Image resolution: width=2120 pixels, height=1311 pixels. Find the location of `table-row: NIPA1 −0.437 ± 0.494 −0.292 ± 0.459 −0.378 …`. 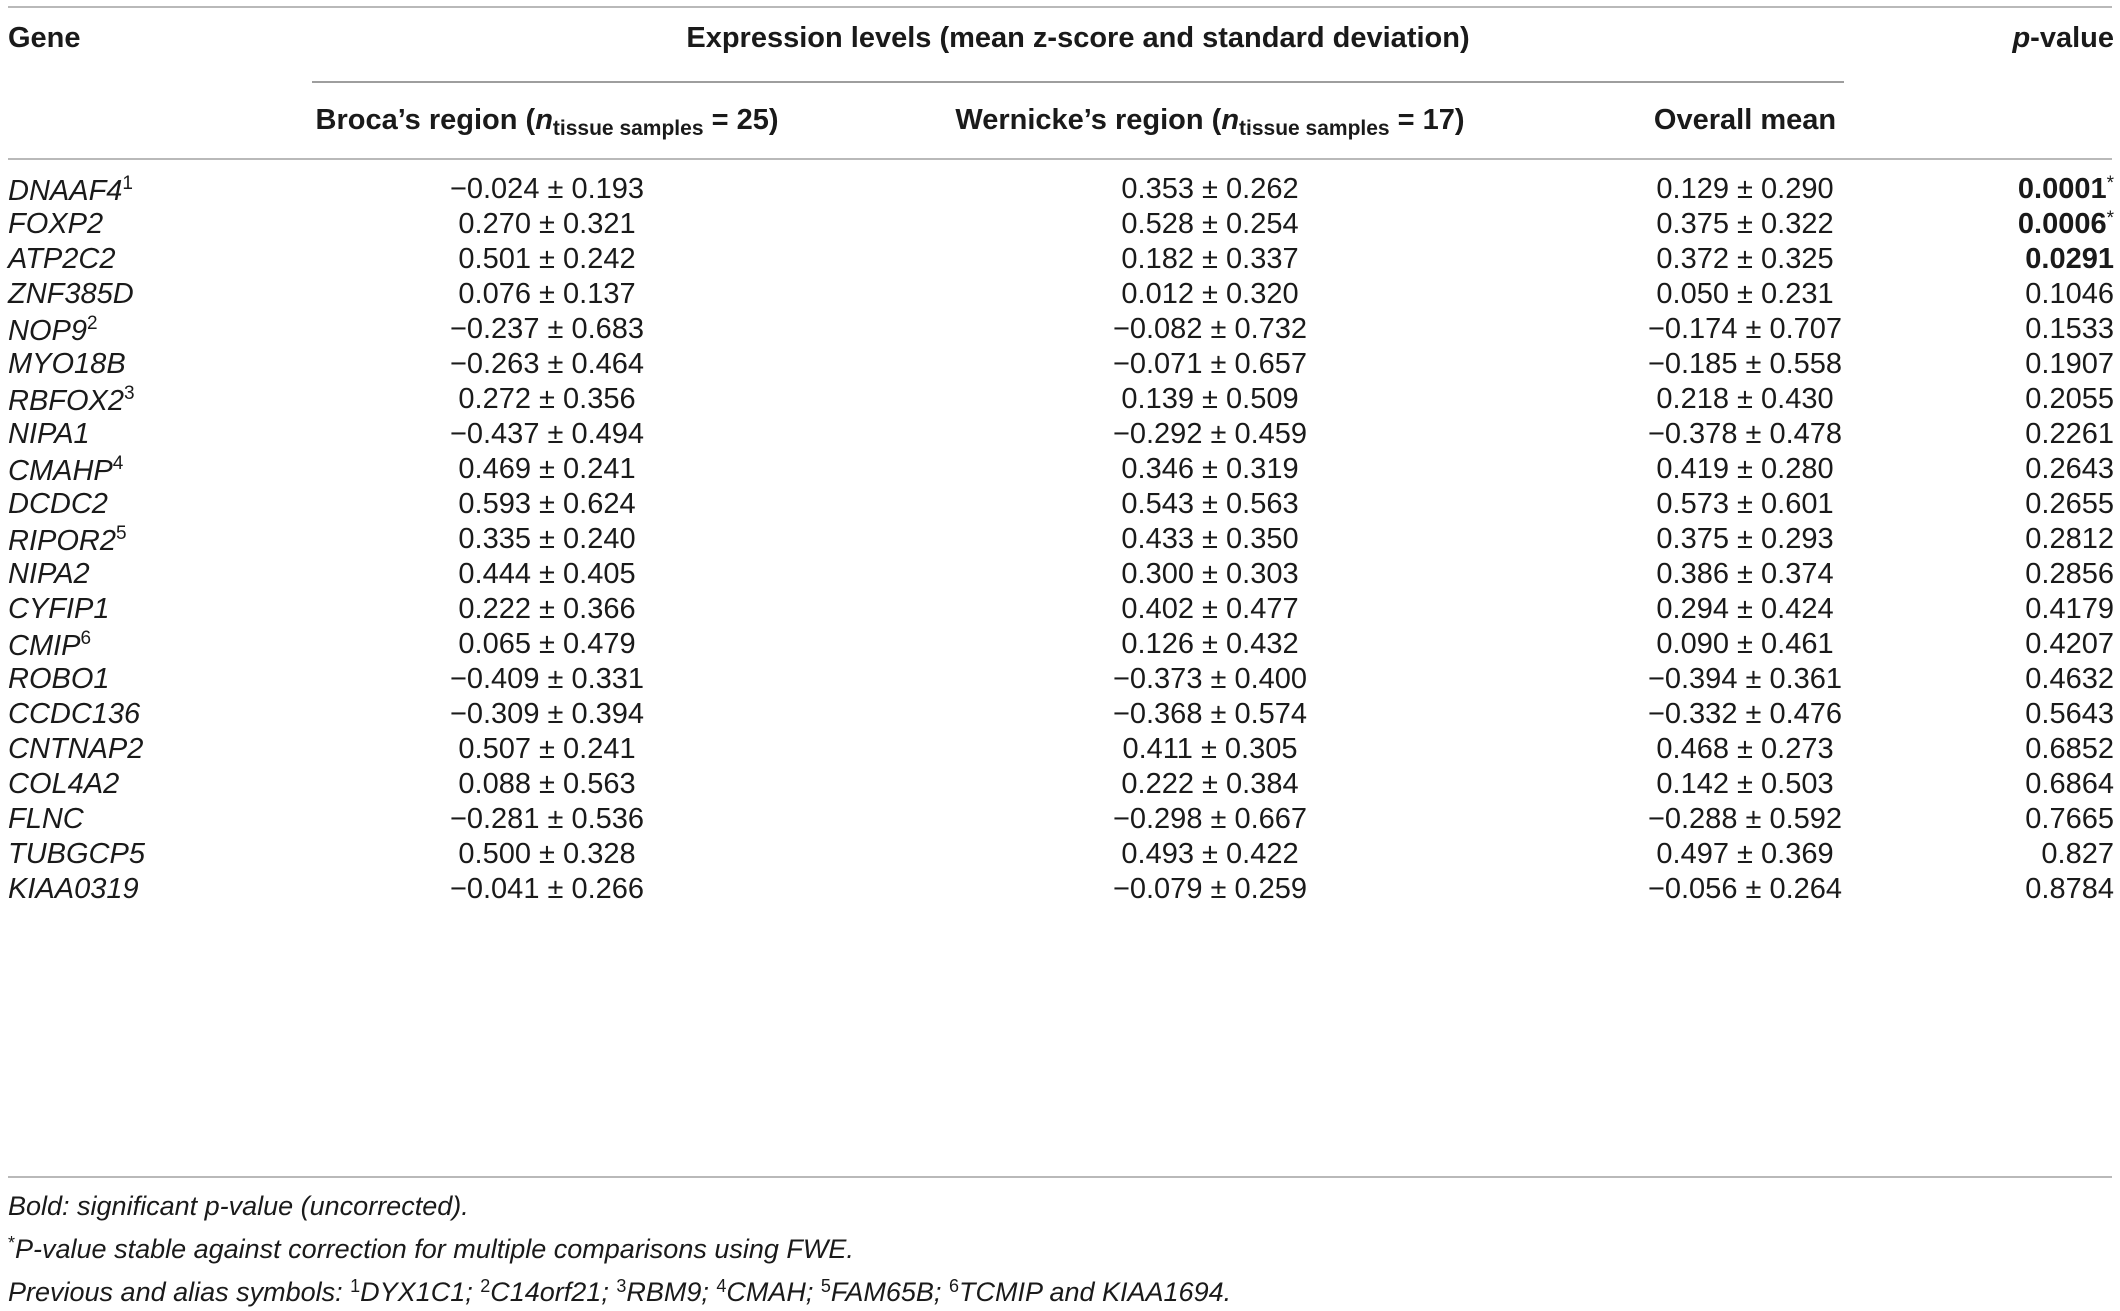

table-row: NIPA1 −0.437 ± 0.494 −0.292 ± 0.459 −0.378 … is located at coordinates (1060, 437).